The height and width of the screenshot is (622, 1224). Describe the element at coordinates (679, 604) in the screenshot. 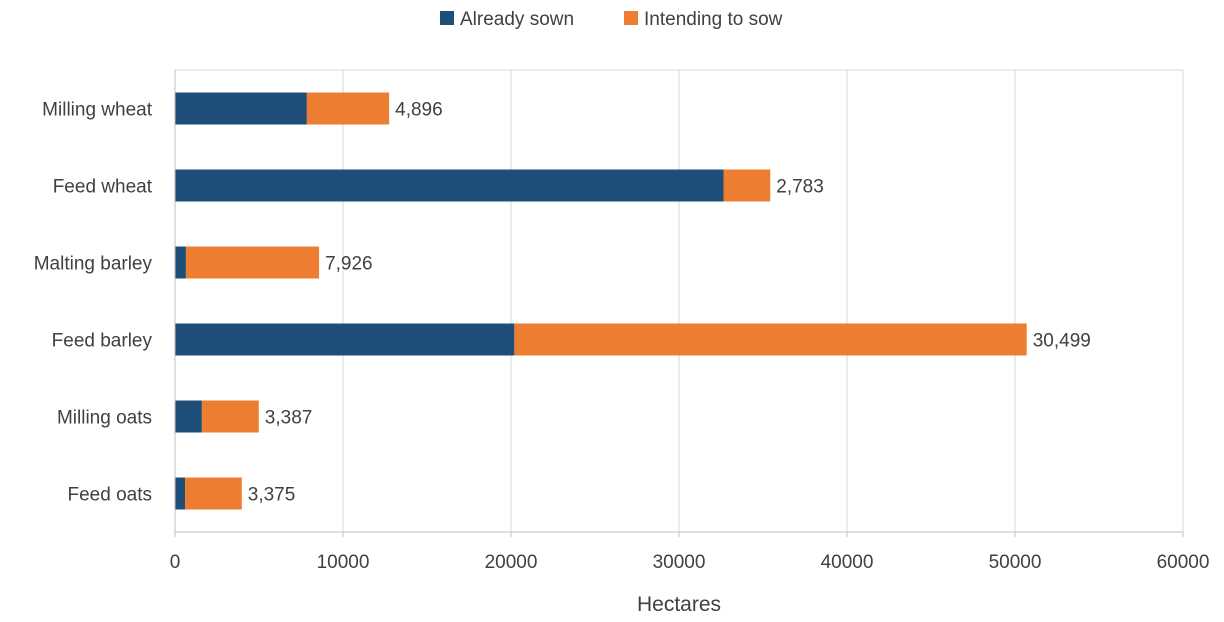

I see `x-axis-title: Hectares` at that location.